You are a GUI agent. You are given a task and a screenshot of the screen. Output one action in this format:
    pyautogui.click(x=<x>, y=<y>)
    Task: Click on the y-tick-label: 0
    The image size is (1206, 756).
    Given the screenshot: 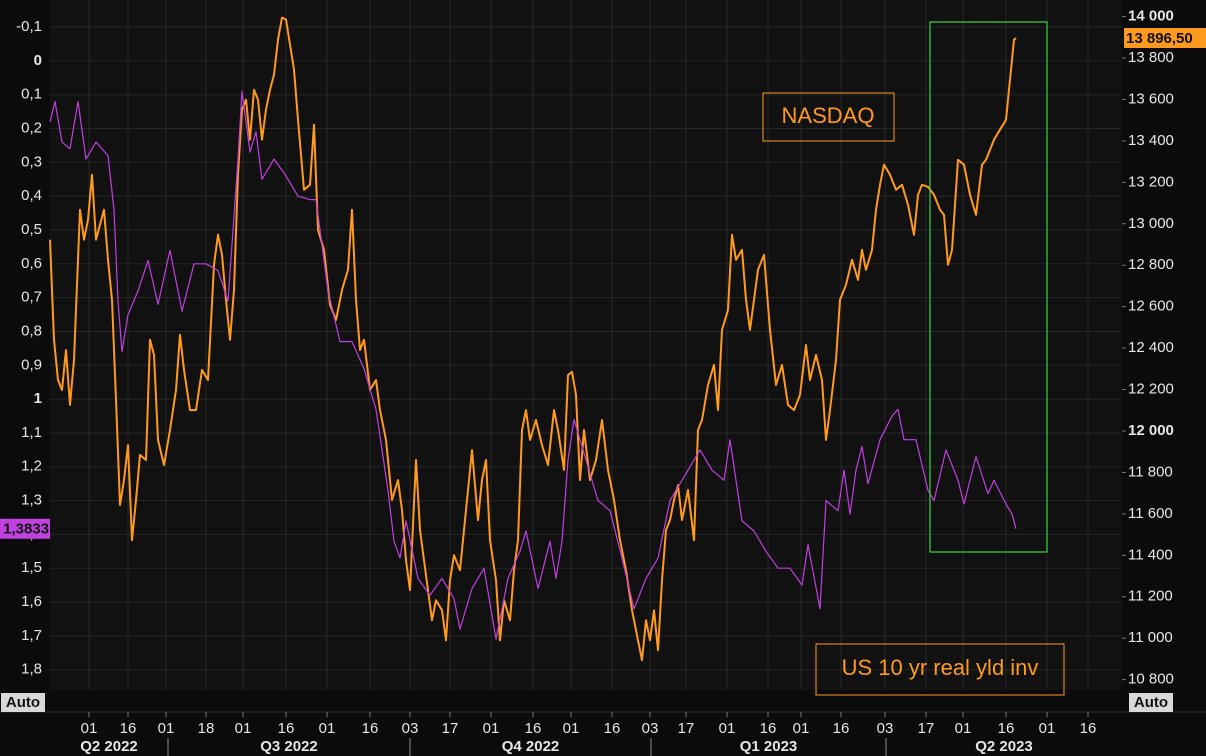 What is the action you would take?
    pyautogui.click(x=38, y=60)
    